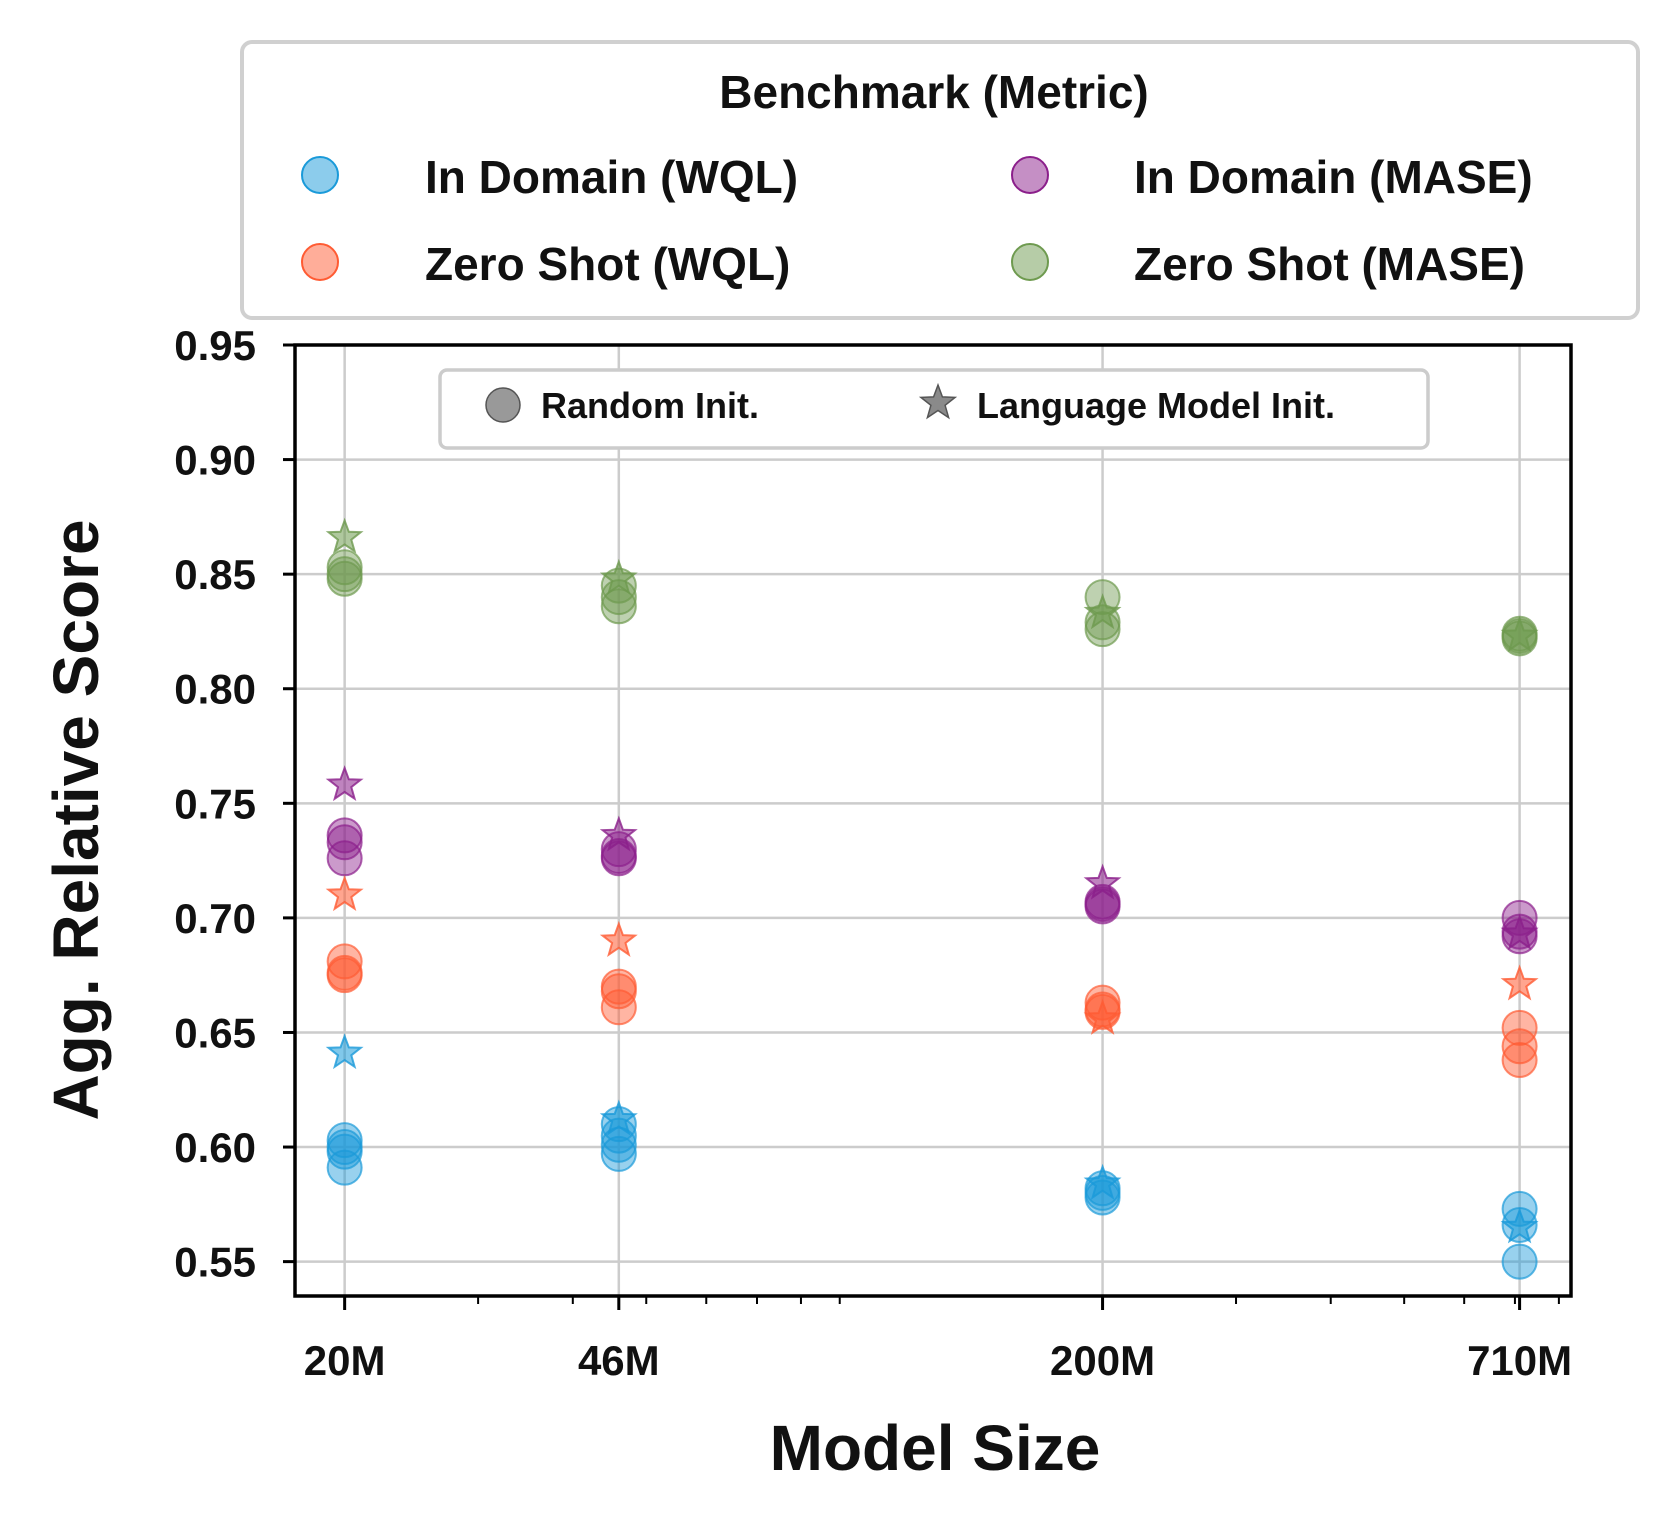 This screenshot has width=1659, height=1523. I want to click on legend-label-random-init: Random Init., so click(650, 405).